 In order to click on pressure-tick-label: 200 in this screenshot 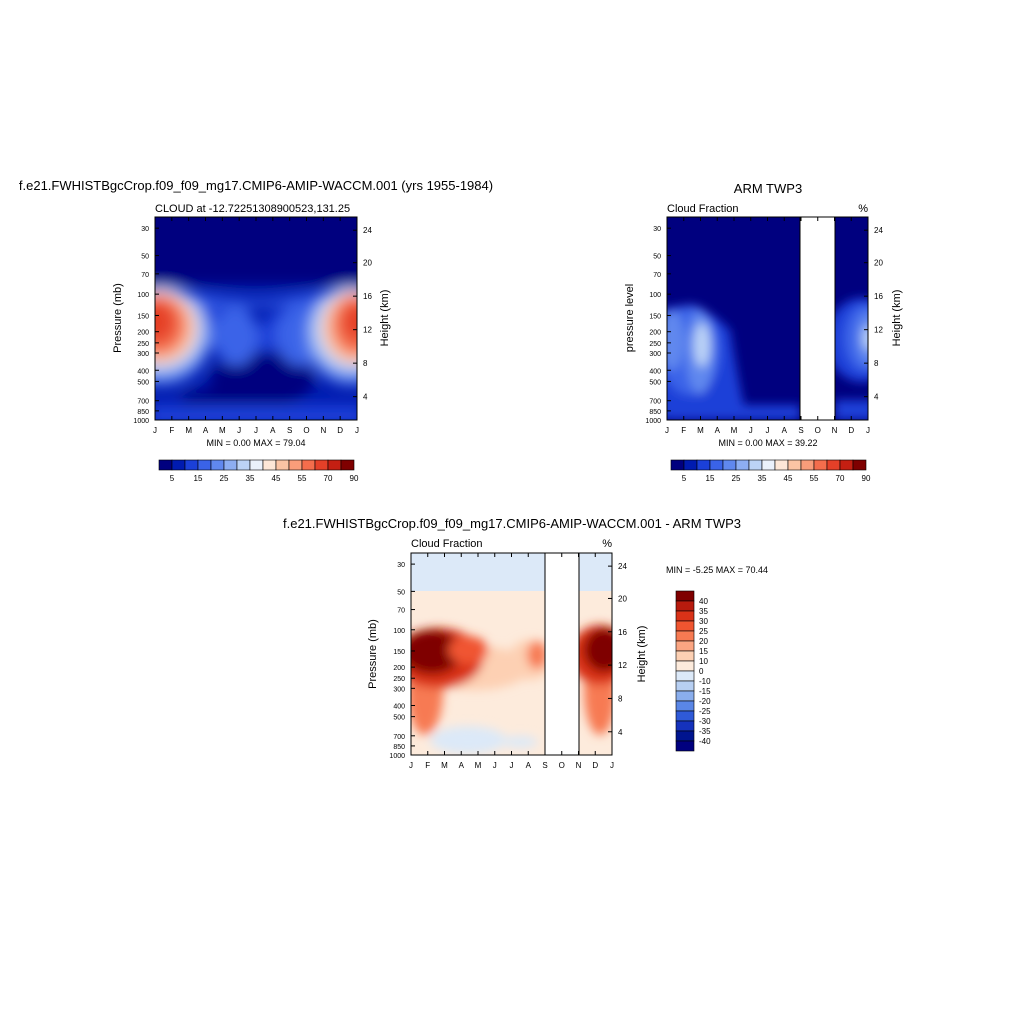, I will do `click(655, 333)`.